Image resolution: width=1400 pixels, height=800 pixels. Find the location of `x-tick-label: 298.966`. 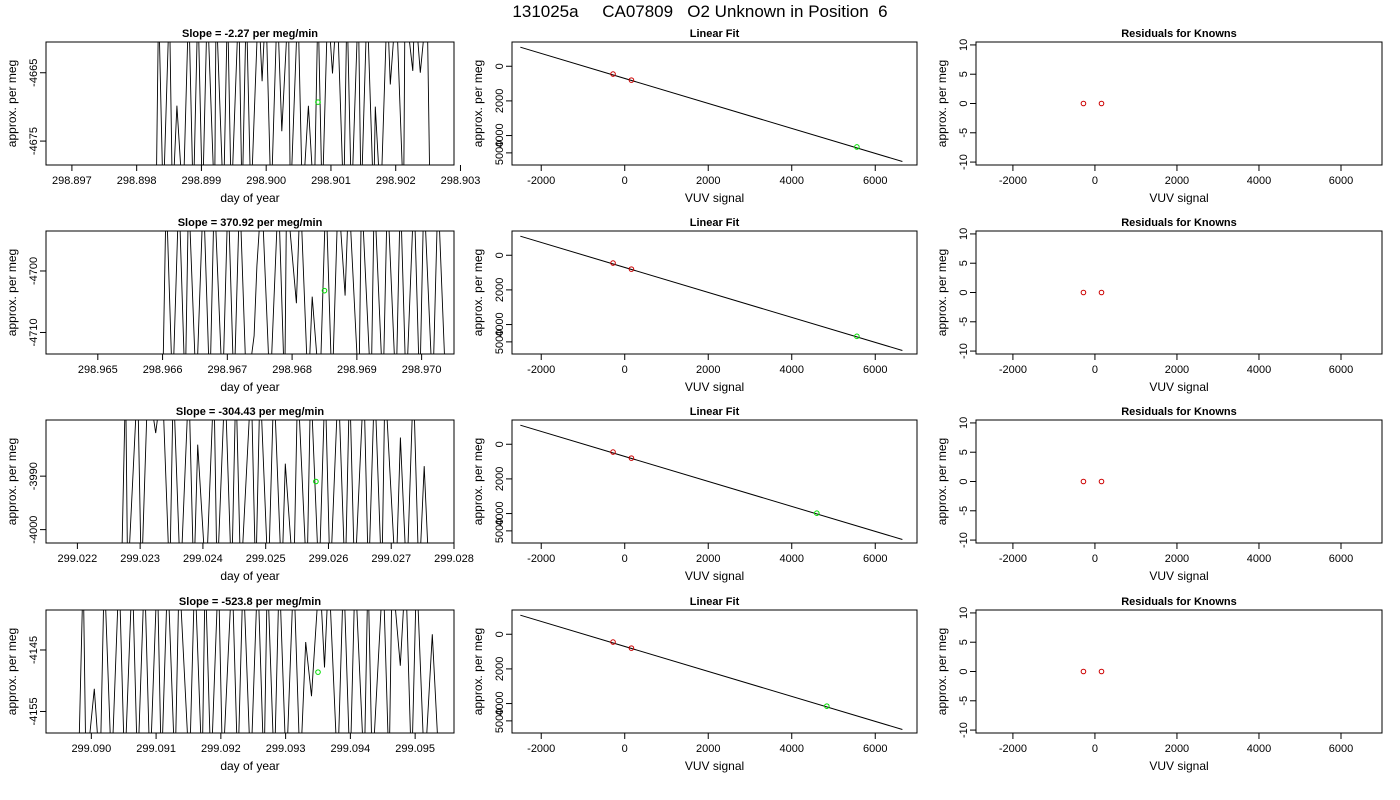

x-tick-label: 298.966 is located at coordinates (163, 370).